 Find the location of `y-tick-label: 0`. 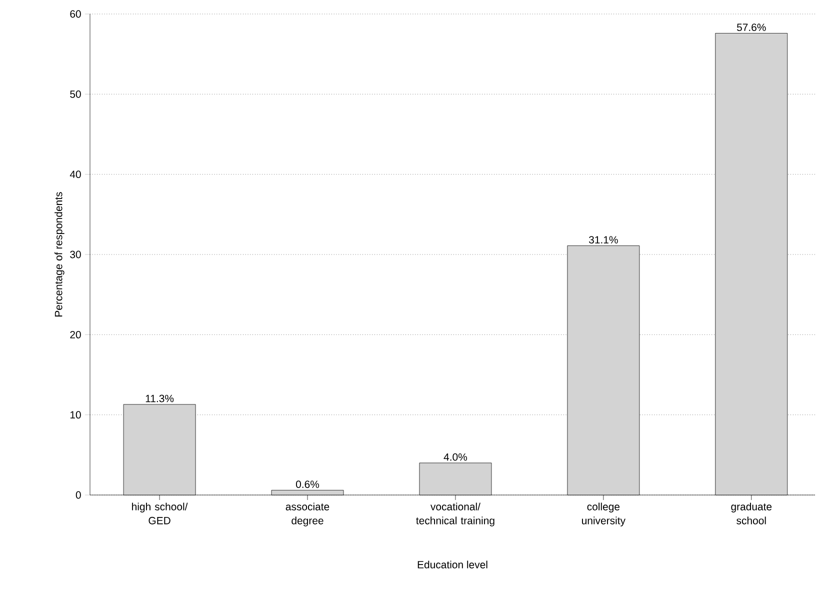

y-tick-label: 0 is located at coordinates (78, 495).